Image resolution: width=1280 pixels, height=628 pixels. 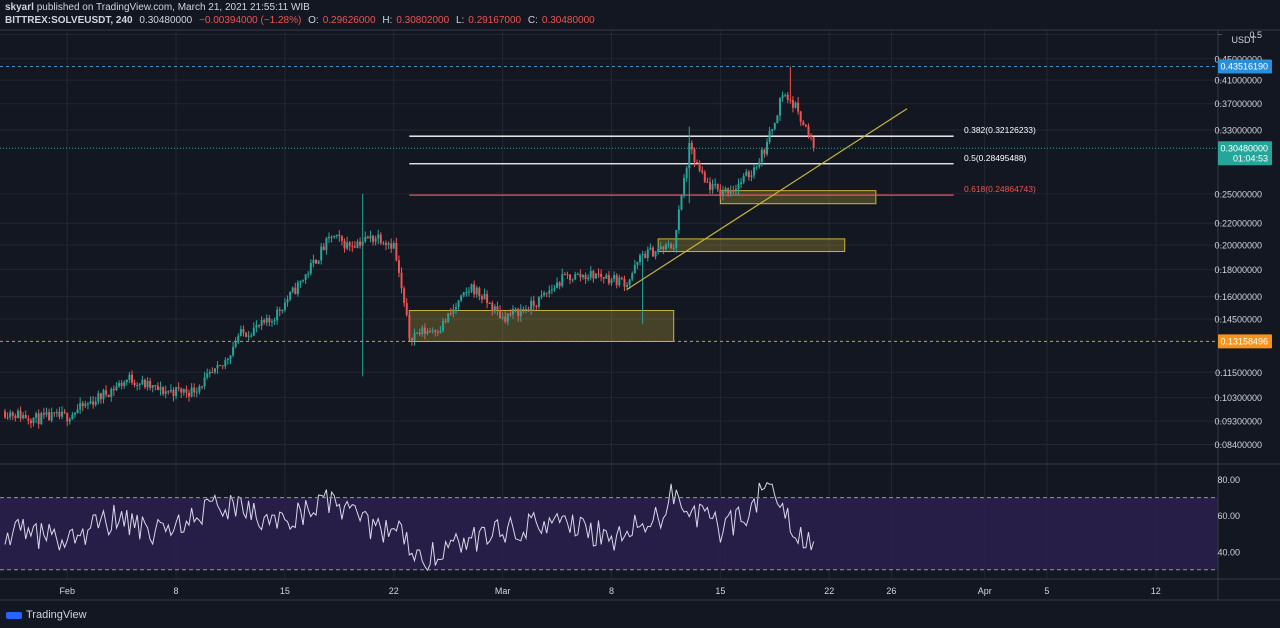 What do you see at coordinates (394, 591) in the screenshot?
I see `time-tick-label: 22` at bounding box center [394, 591].